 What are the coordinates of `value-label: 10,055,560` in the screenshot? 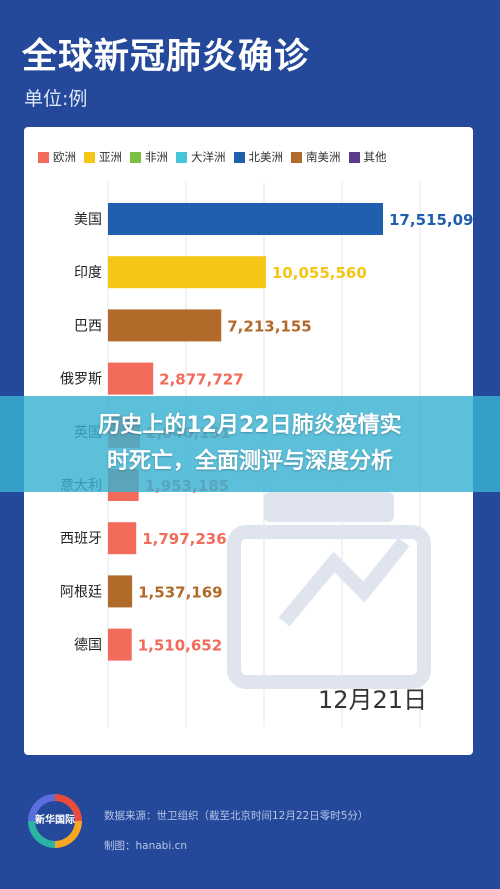 It's located at (319, 273).